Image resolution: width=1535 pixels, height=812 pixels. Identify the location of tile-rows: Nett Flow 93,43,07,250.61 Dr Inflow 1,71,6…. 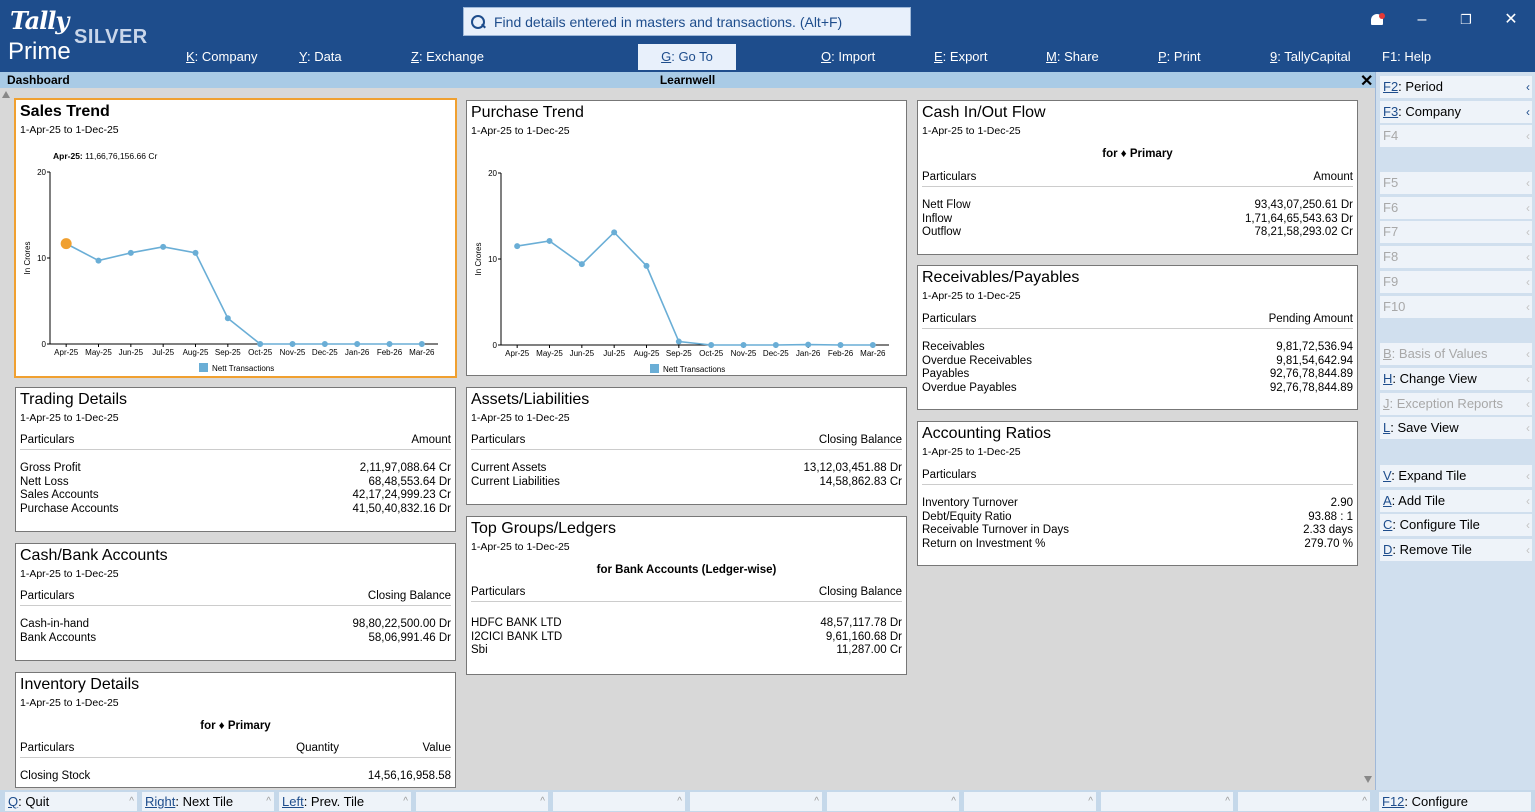
(1137, 219).